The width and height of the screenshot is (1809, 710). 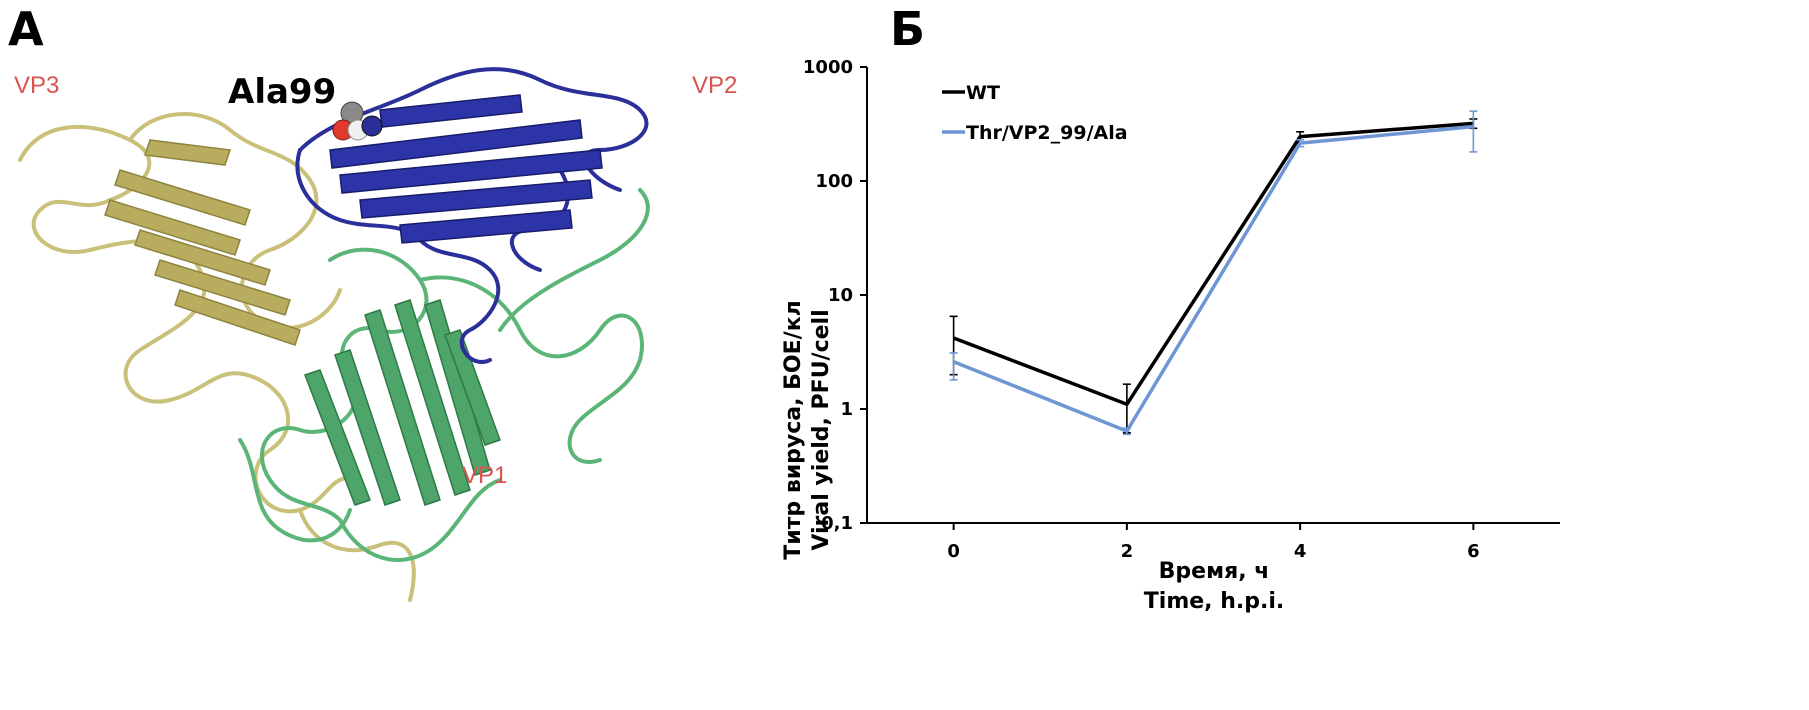 I want to click on y-tick-label: 1000, so click(x=828, y=67).